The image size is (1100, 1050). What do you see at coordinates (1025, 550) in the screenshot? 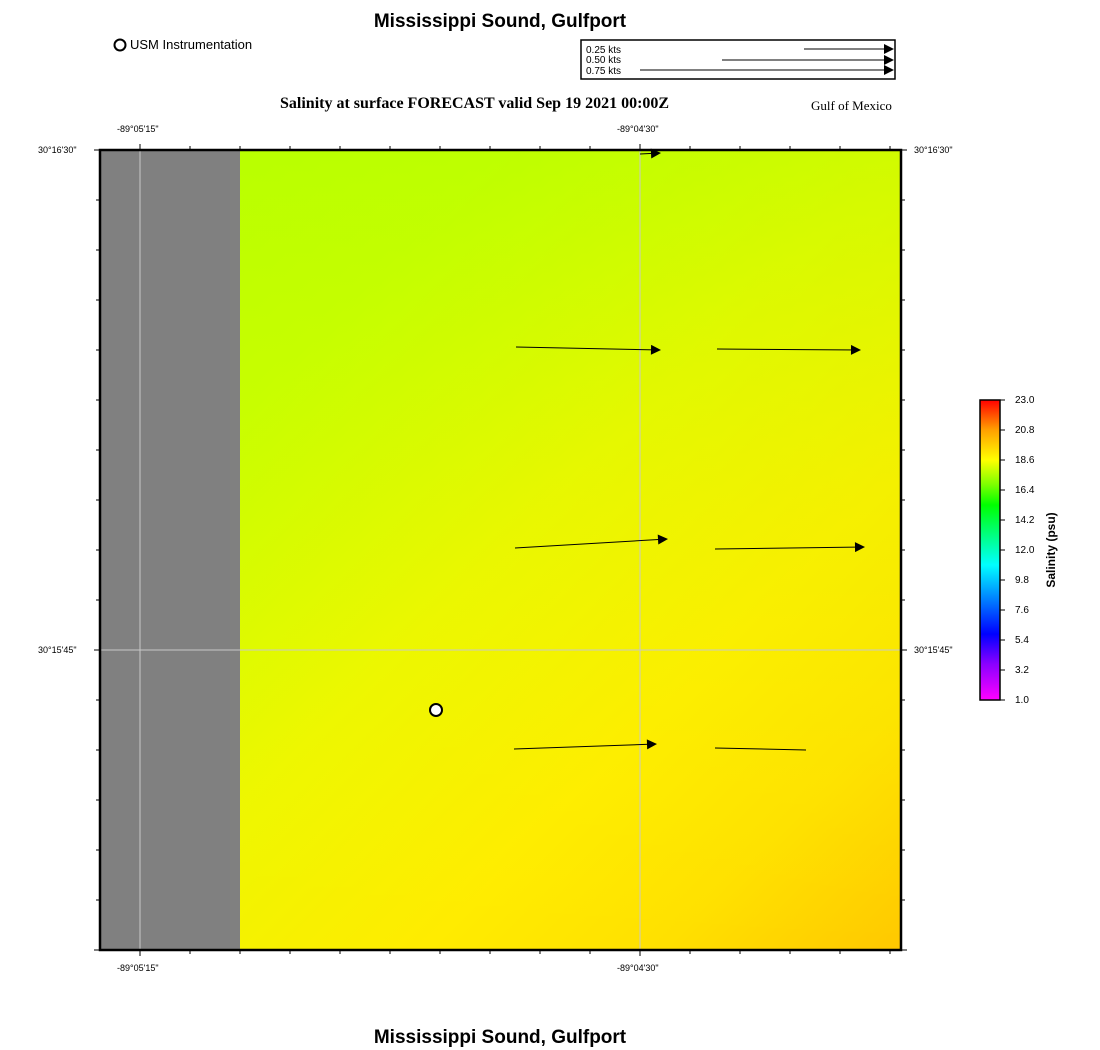
I see `colorbar-tick-label: 12.0` at bounding box center [1025, 550].